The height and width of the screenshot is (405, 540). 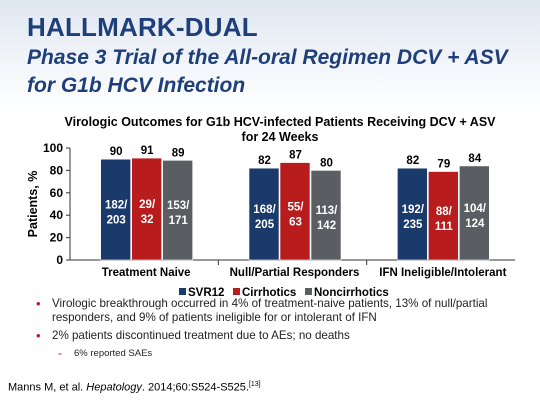 What do you see at coordinates (60, 353) in the screenshot?
I see `dash-icon: -` at bounding box center [60, 353].